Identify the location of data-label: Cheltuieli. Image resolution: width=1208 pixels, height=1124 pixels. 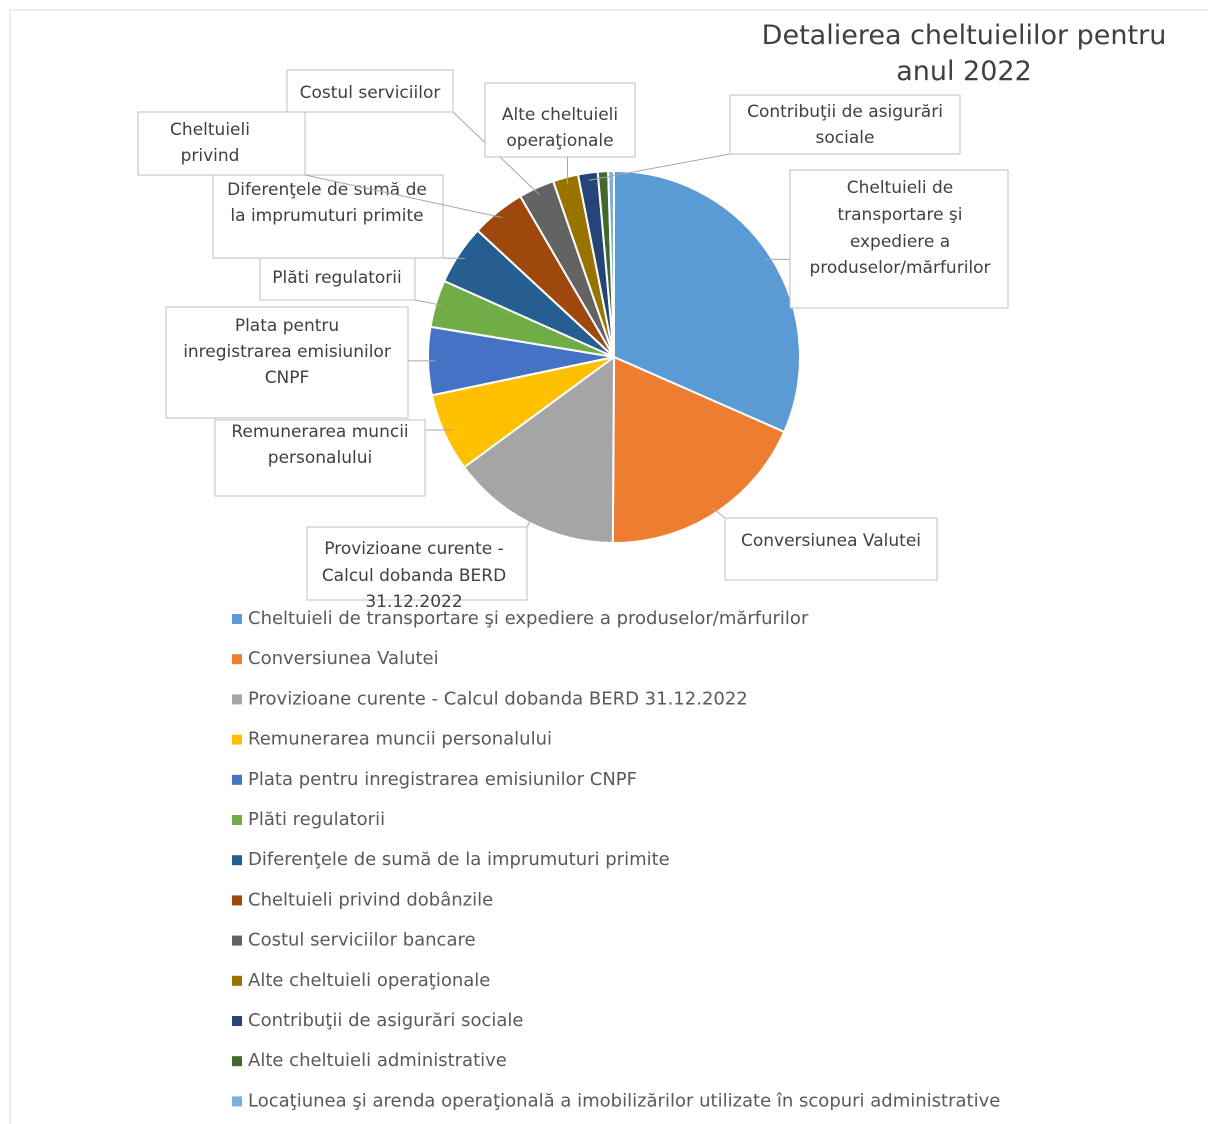
(210, 130).